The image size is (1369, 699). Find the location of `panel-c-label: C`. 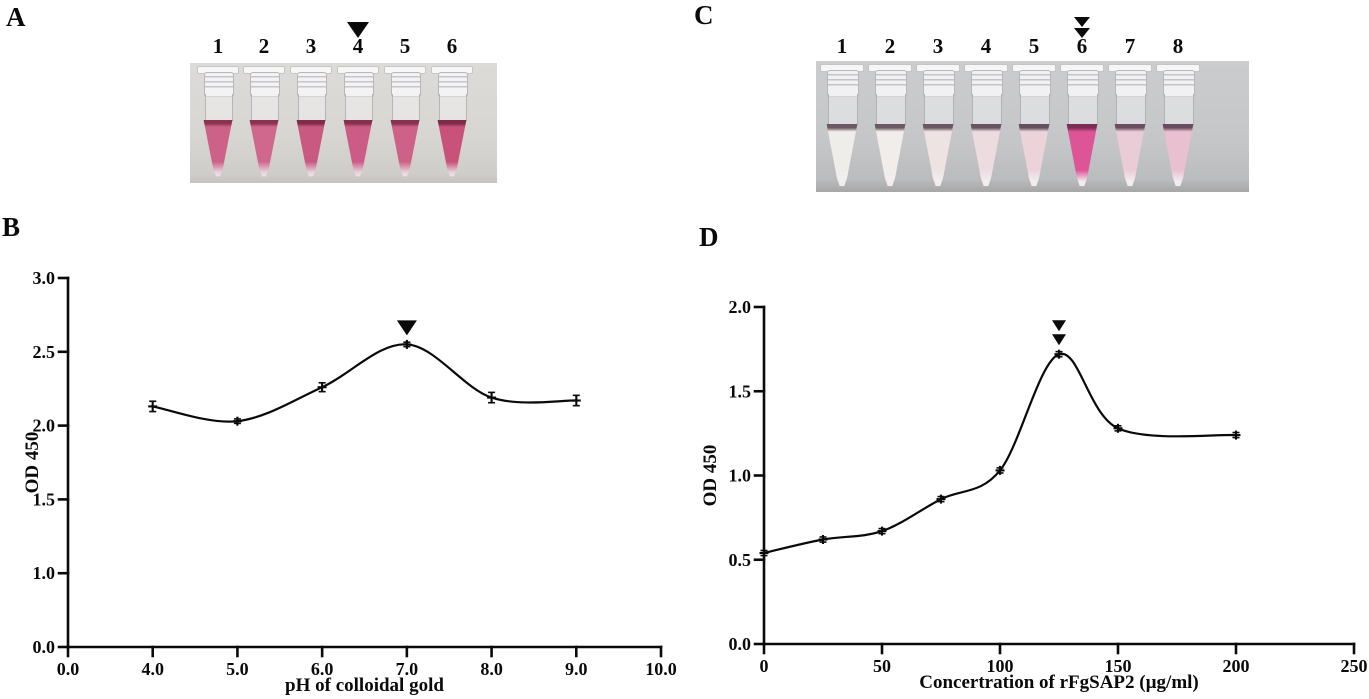

panel-c-label: C is located at coordinates (704, 15).